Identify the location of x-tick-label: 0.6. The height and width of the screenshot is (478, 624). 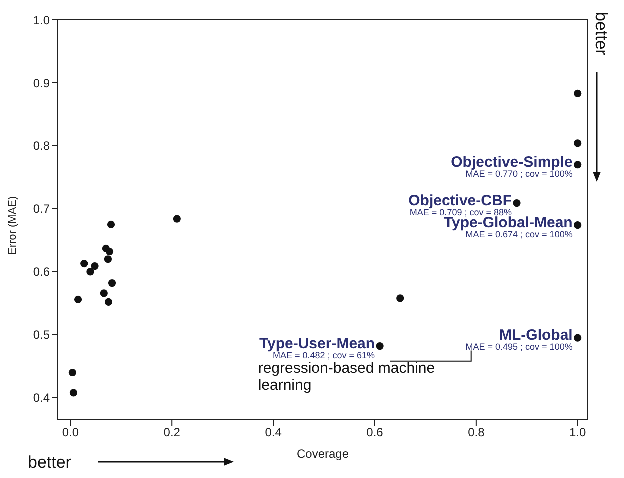
(375, 433).